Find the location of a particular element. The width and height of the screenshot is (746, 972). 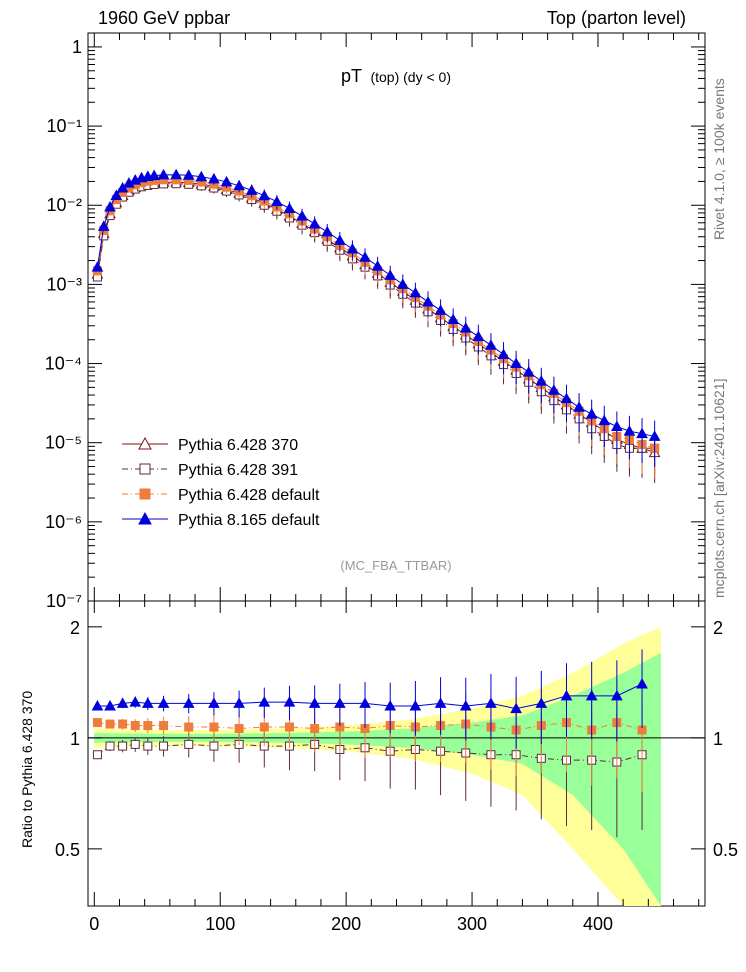

plot-title: pT (top) (dy < 0) is located at coordinates (396, 76).